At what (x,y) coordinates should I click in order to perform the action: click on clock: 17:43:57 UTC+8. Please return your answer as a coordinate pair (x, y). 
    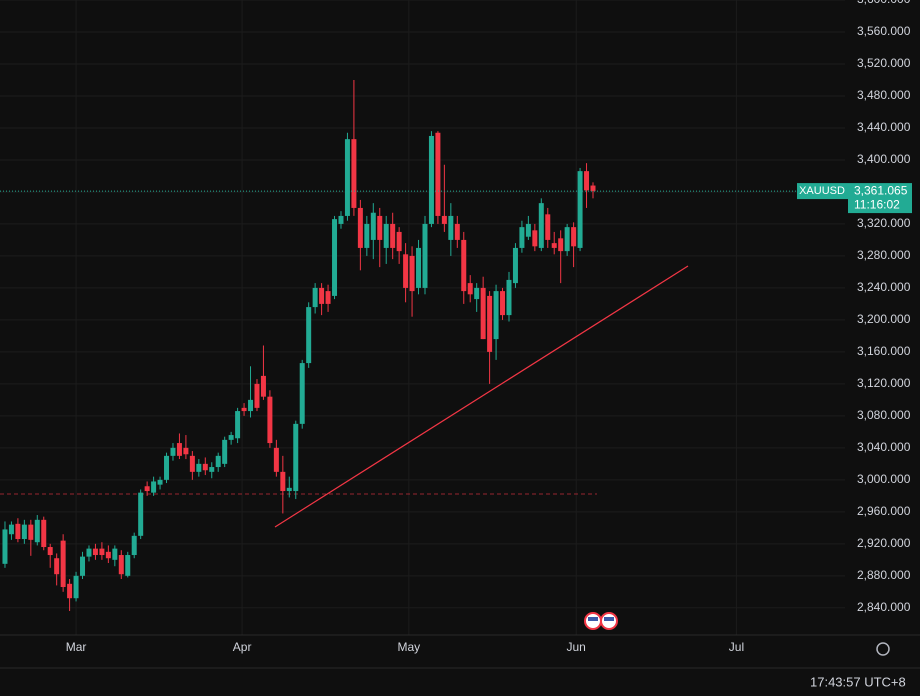
    Looking at the image, I should click on (858, 681).